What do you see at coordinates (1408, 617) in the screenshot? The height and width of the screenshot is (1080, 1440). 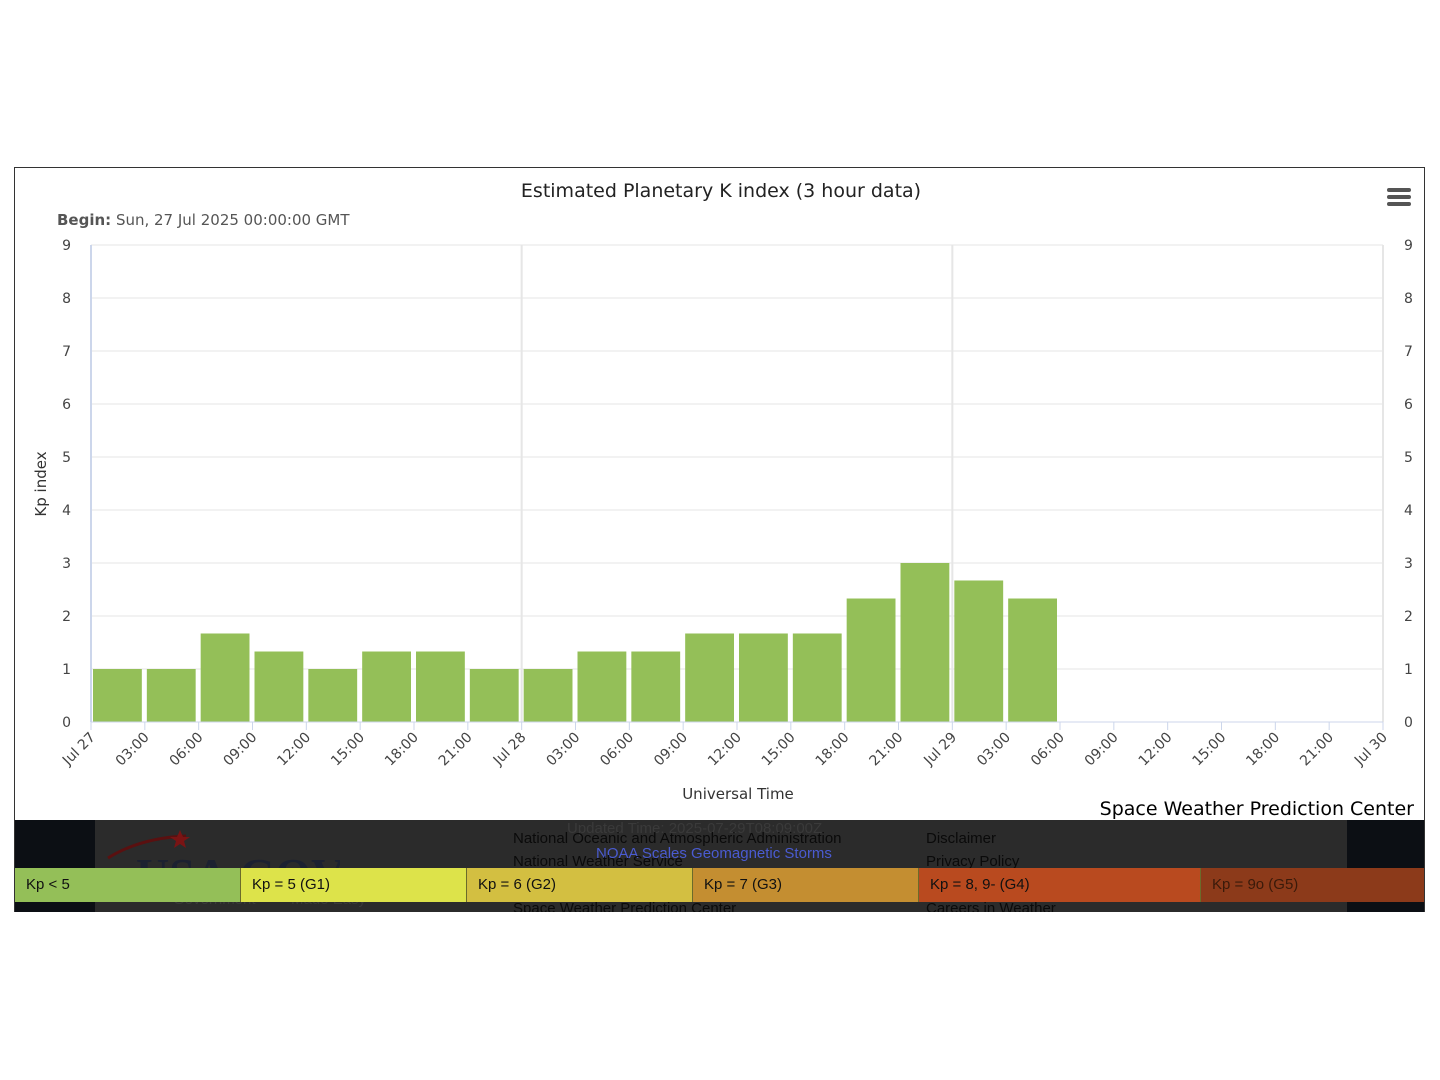 I see `y-tick-label-right: 2` at bounding box center [1408, 617].